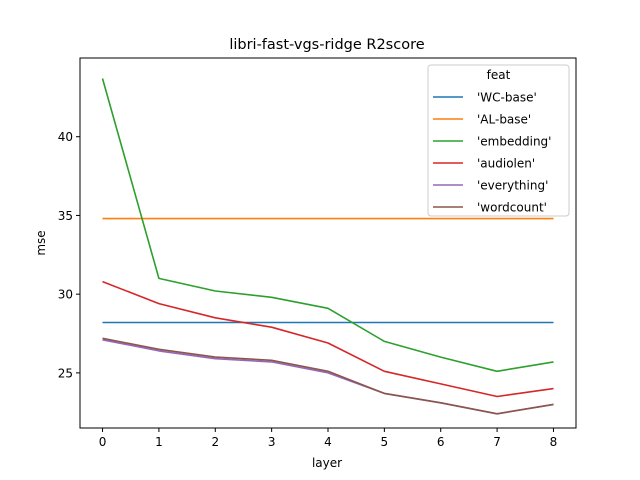 This screenshot has height=480, width=640. I want to click on x-tick-label: 6, so click(441, 442).